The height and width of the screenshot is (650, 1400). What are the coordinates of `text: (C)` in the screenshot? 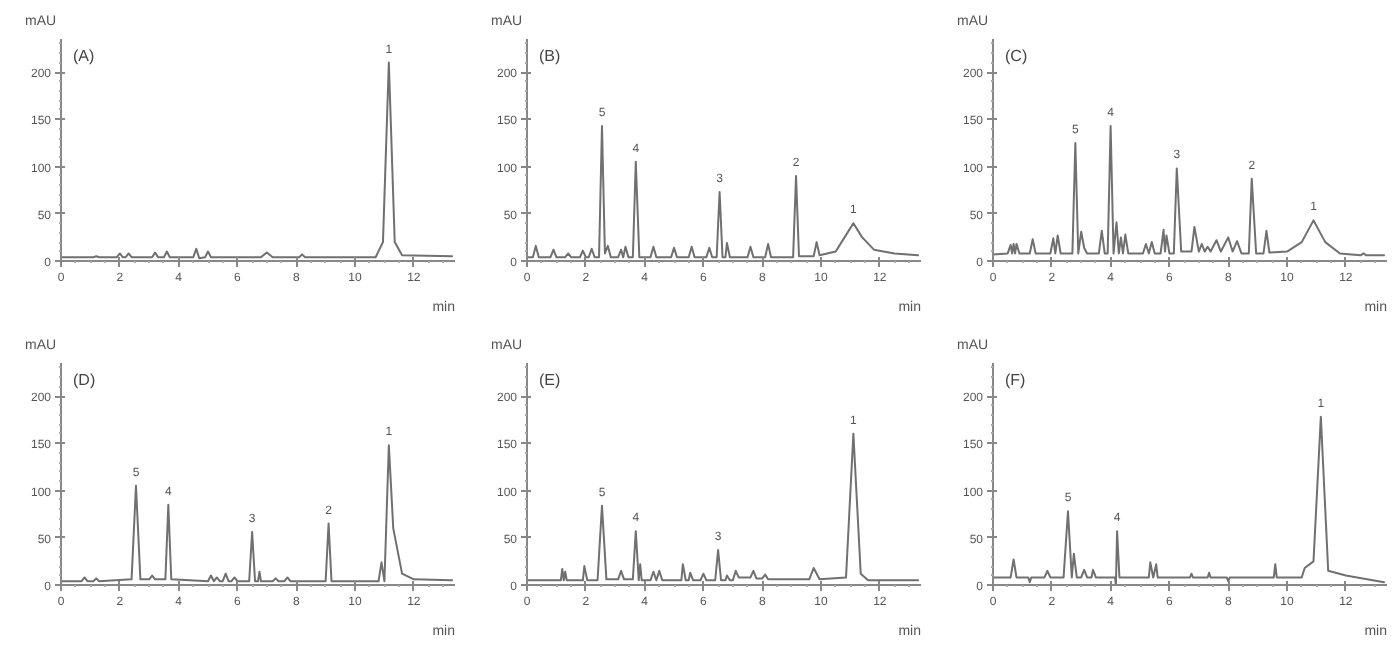 It's located at (1016, 56).